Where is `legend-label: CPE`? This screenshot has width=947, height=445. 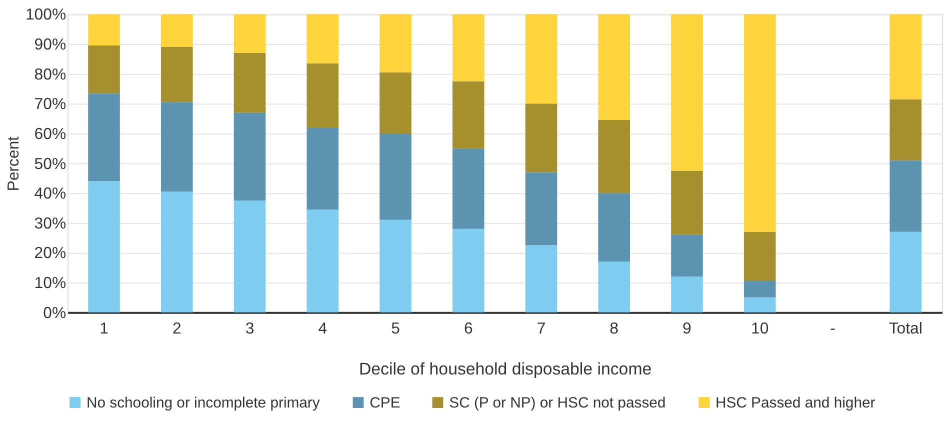 legend-label: CPE is located at coordinates (385, 403).